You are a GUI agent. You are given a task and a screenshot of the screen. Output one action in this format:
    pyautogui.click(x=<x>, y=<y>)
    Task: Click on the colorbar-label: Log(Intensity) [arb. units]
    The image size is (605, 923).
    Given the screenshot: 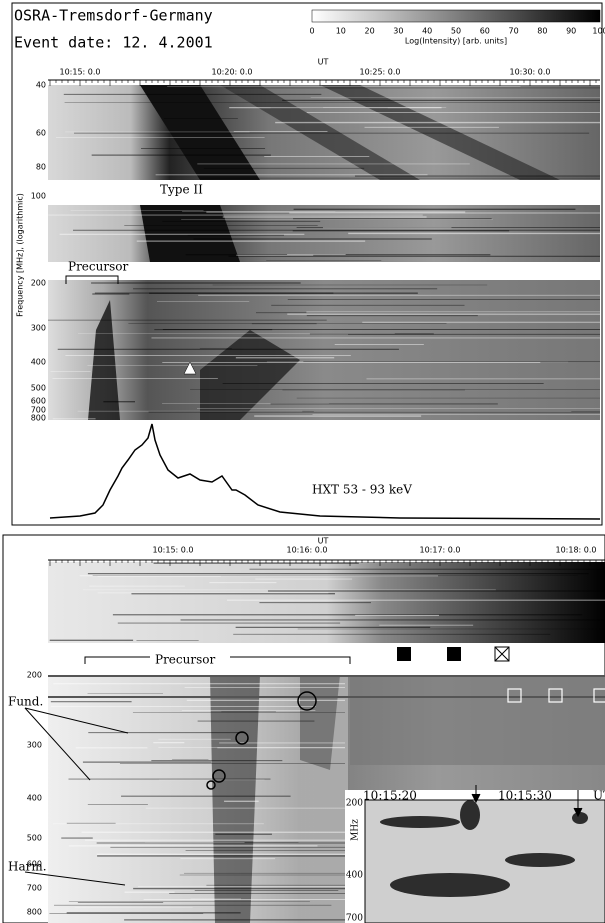 What is the action you would take?
    pyautogui.click(x=456, y=41)
    